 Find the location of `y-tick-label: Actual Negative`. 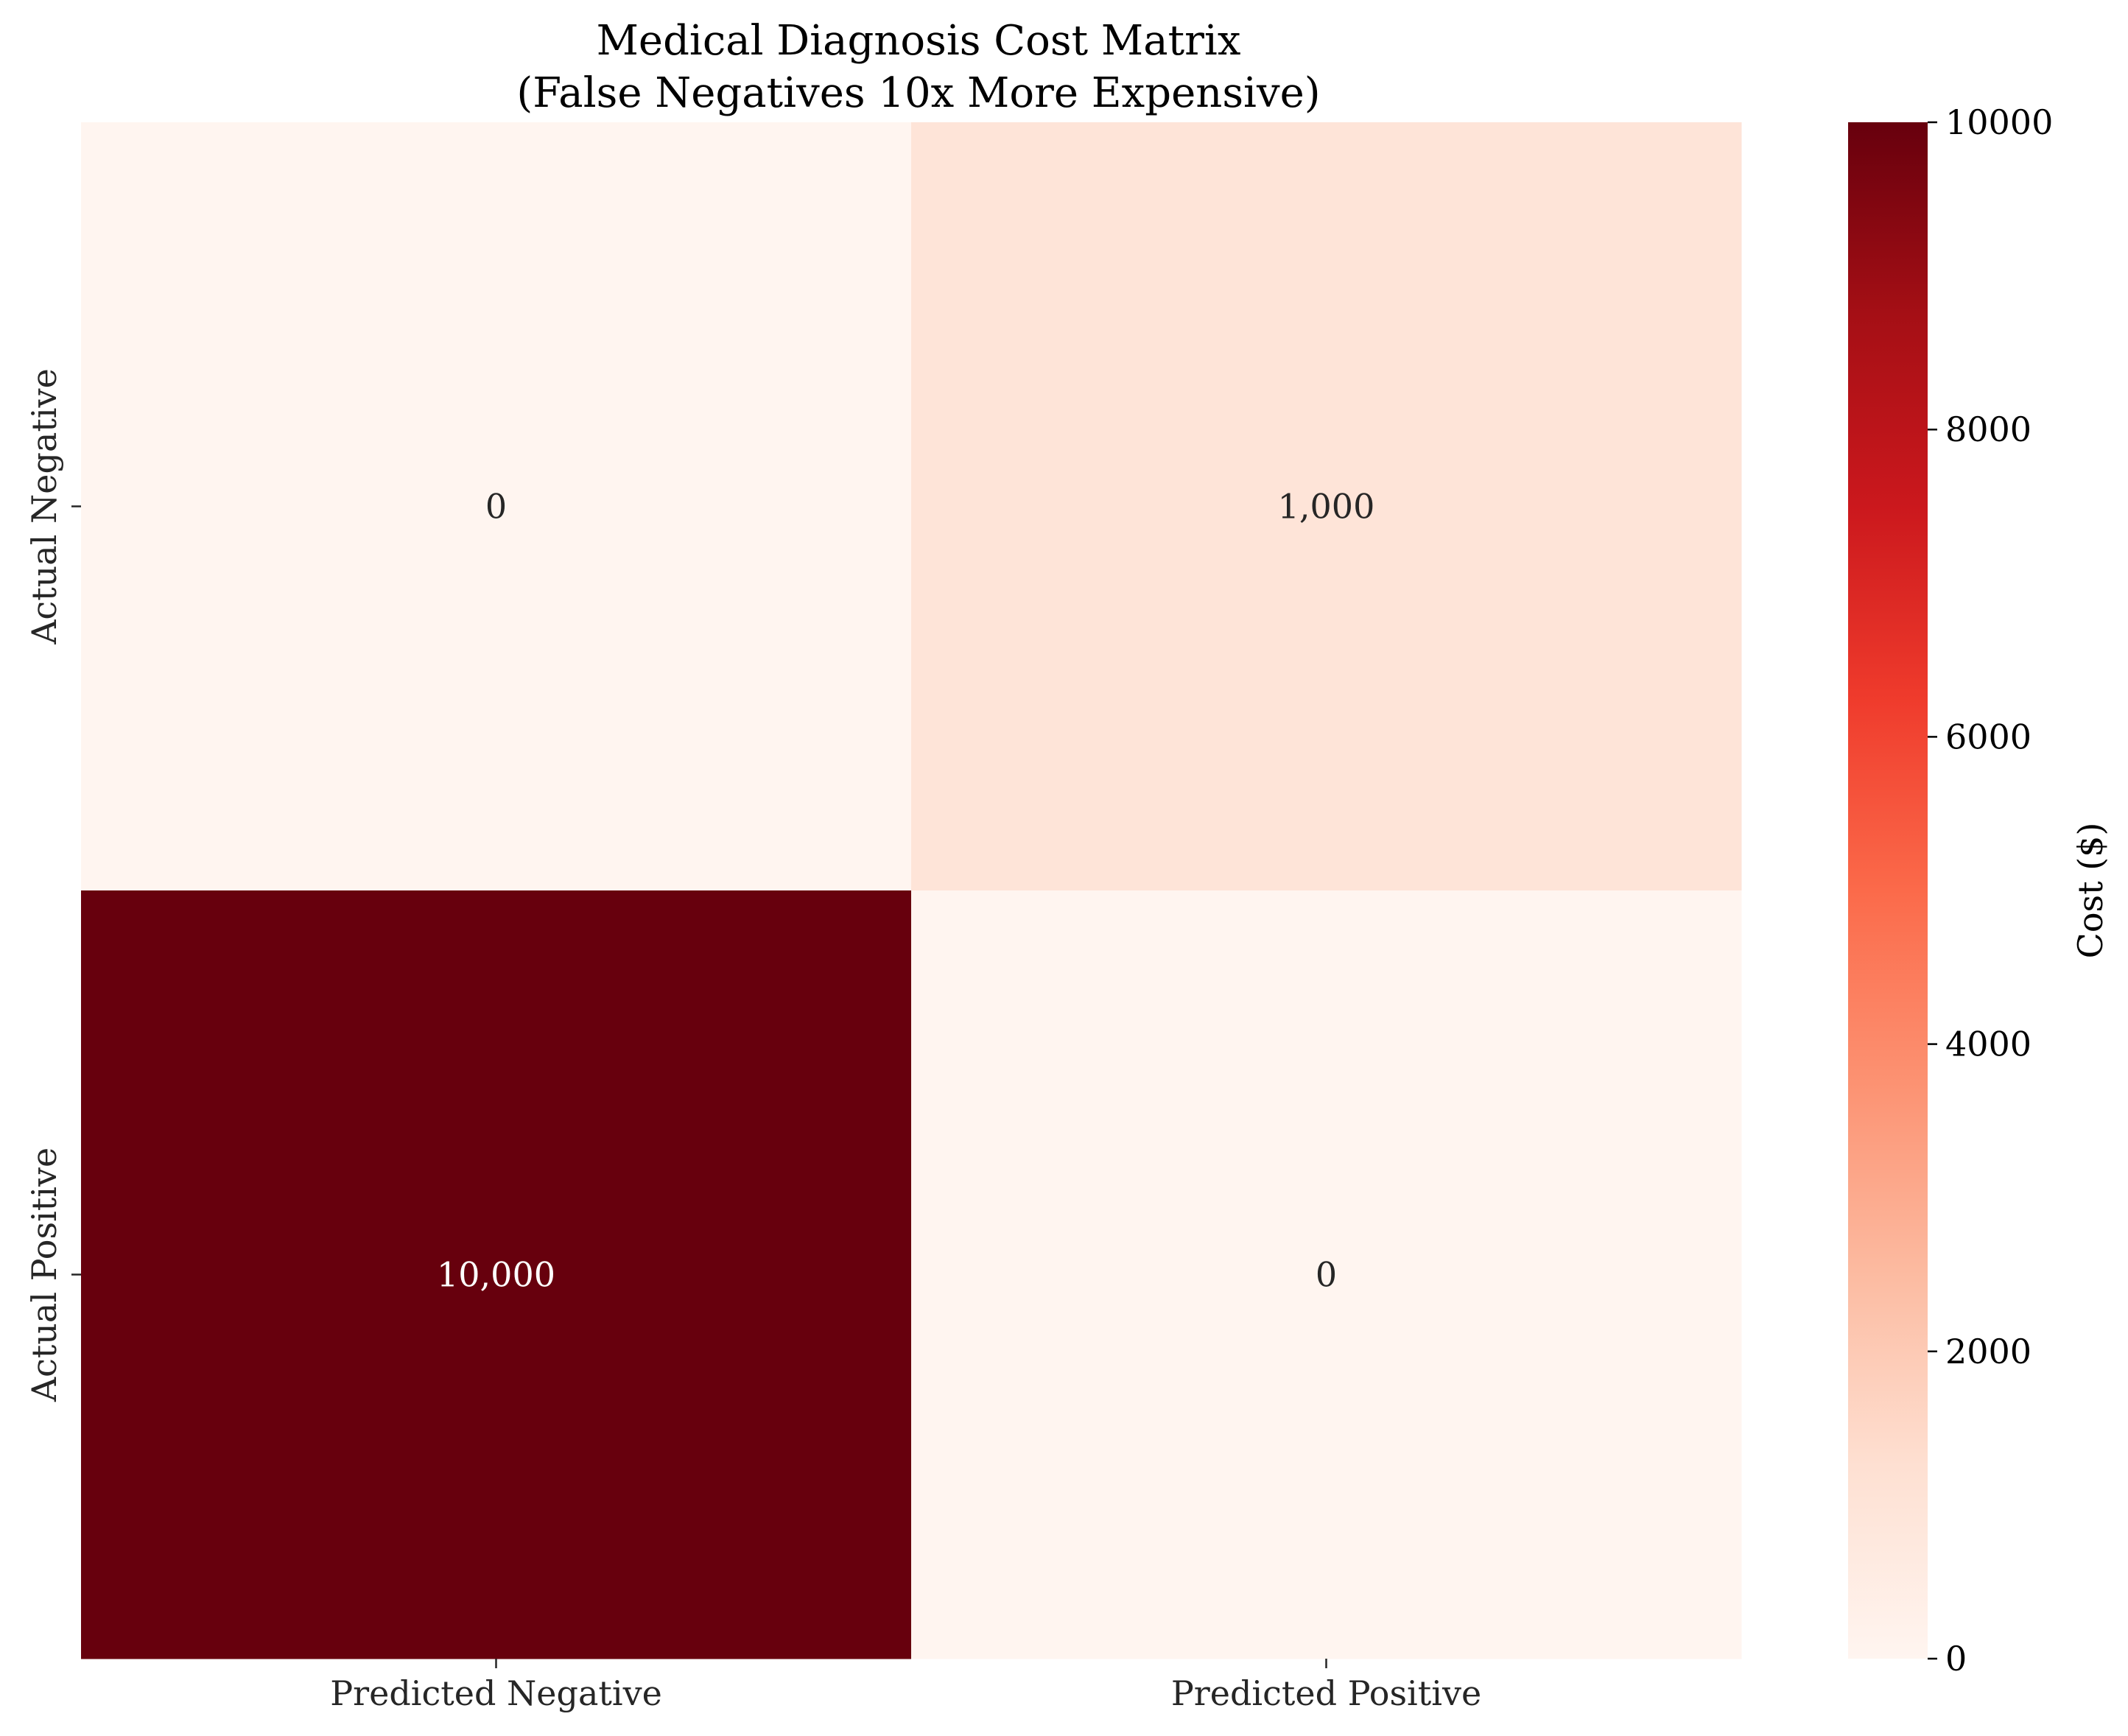

y-tick-label: Actual Negative is located at coordinates (44, 506).